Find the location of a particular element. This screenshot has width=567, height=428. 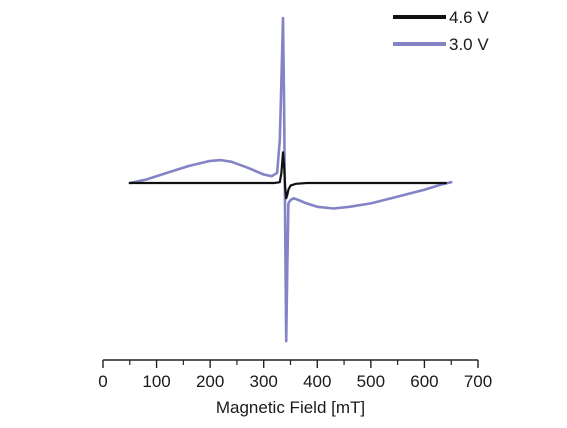

x-tick-label: 500 is located at coordinates (371, 381).